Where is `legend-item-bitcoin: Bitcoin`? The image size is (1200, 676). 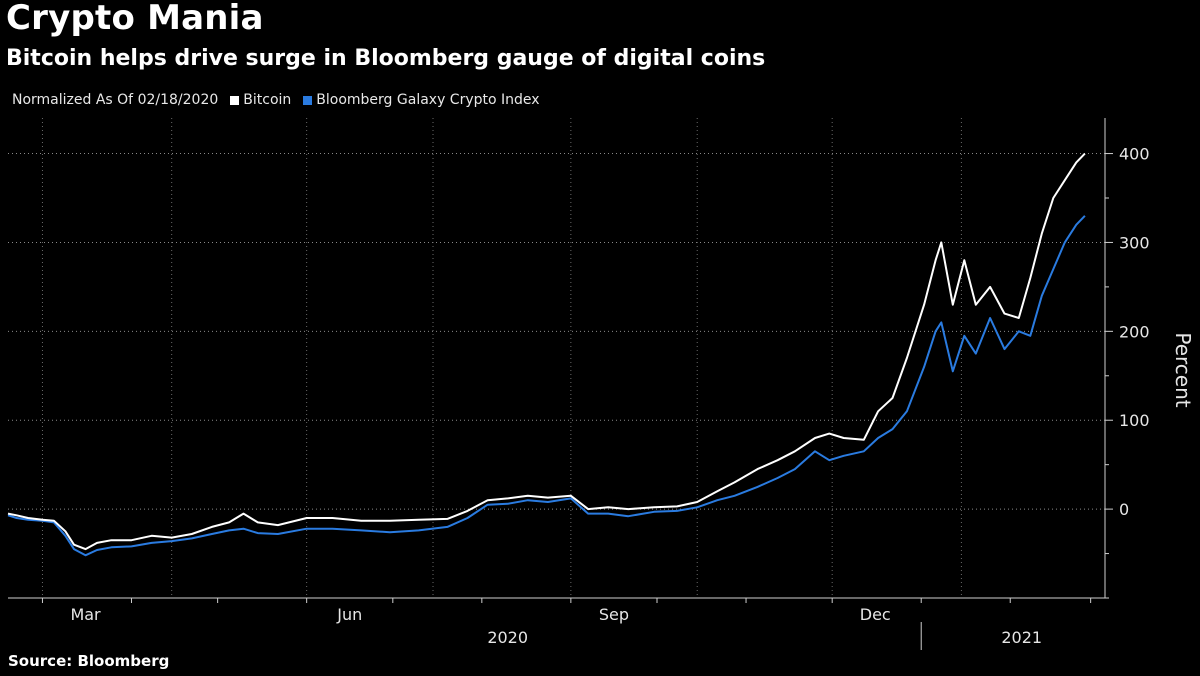 legend-item-bitcoin: Bitcoin is located at coordinates (260, 100).